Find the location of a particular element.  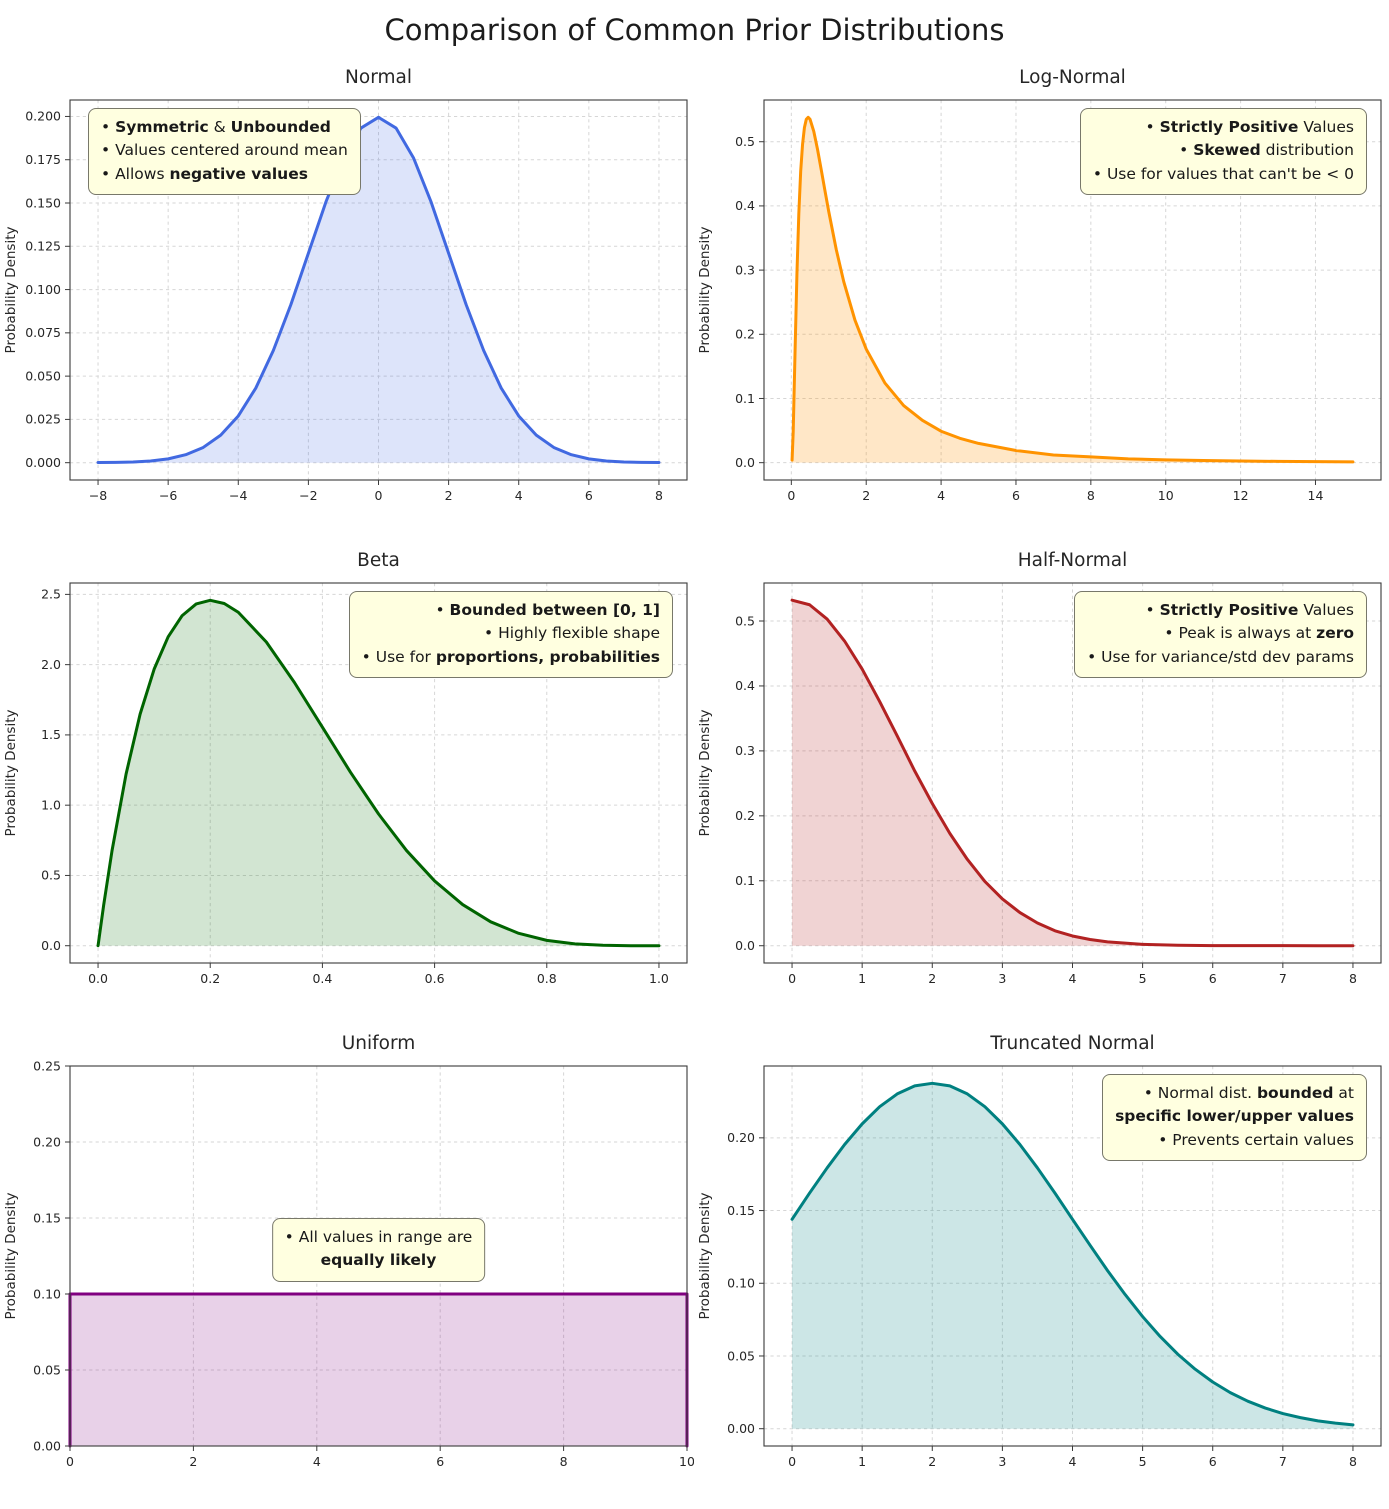

y-tick-label: 1.0 is located at coordinates (51, 804).